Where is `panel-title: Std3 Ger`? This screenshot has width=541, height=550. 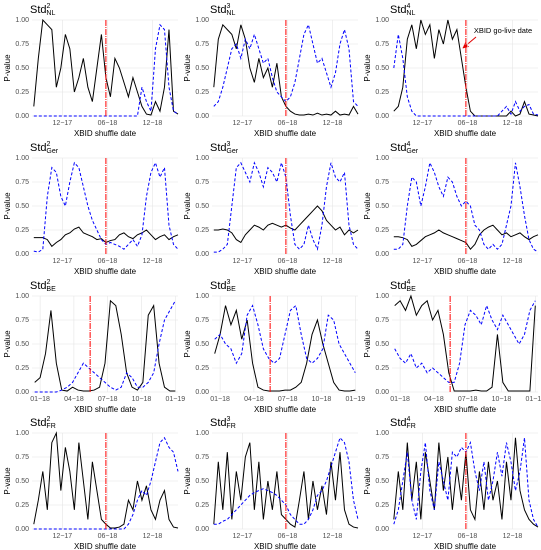 panel-title: Std3 Ger is located at coordinates (224, 148).